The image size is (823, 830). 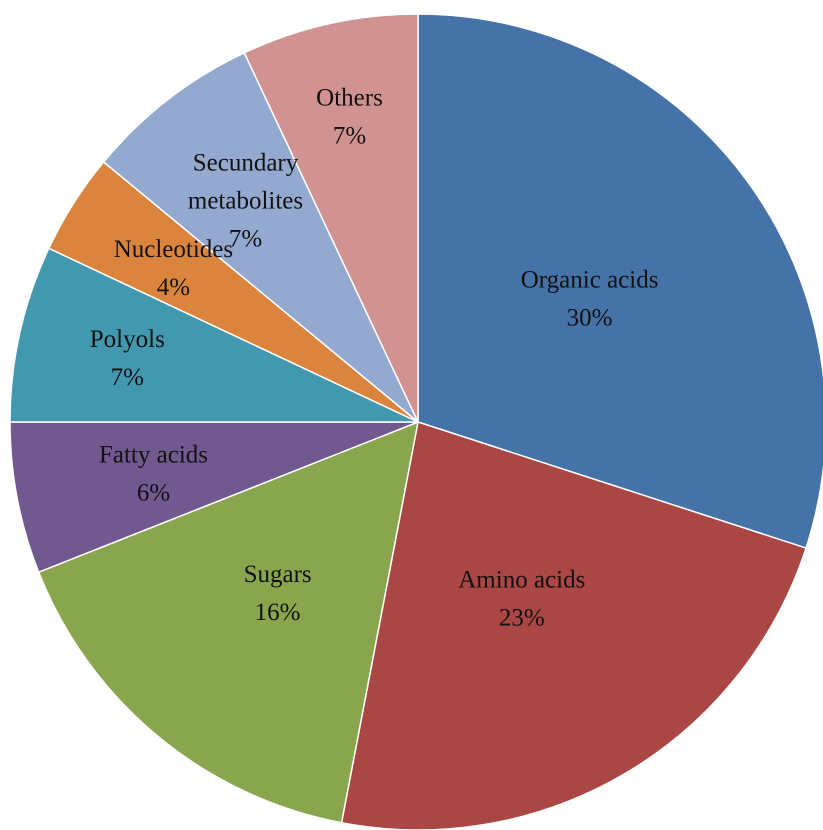 I want to click on pie-label-organic-acids: Organic acids 30%, so click(x=590, y=298).